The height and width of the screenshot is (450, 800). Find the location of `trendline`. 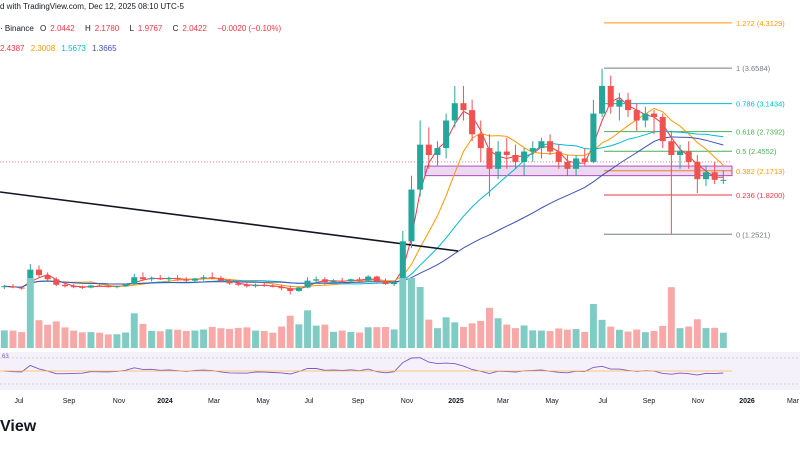

trendline is located at coordinates (229, 221).